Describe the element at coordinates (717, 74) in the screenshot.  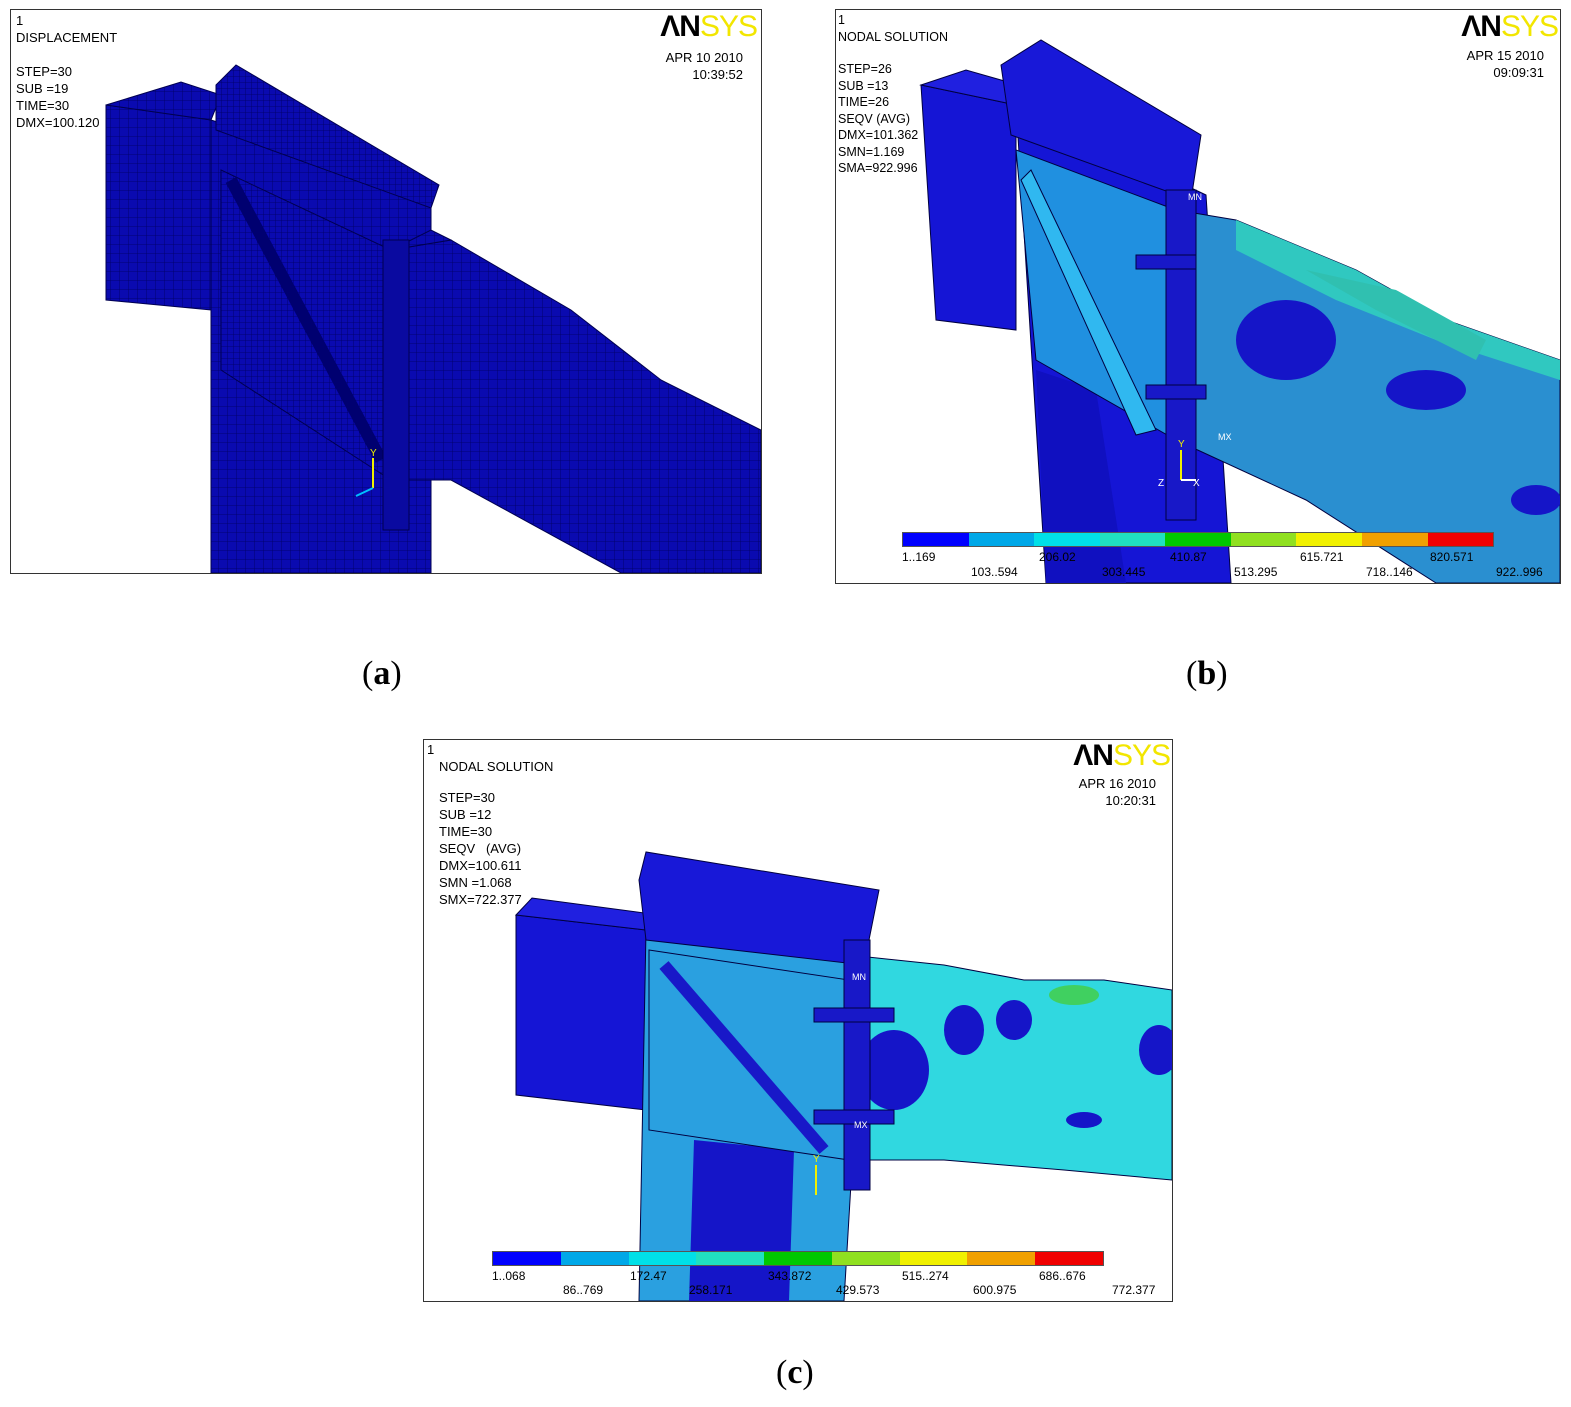
I see `time-label: 10:39:52` at that location.